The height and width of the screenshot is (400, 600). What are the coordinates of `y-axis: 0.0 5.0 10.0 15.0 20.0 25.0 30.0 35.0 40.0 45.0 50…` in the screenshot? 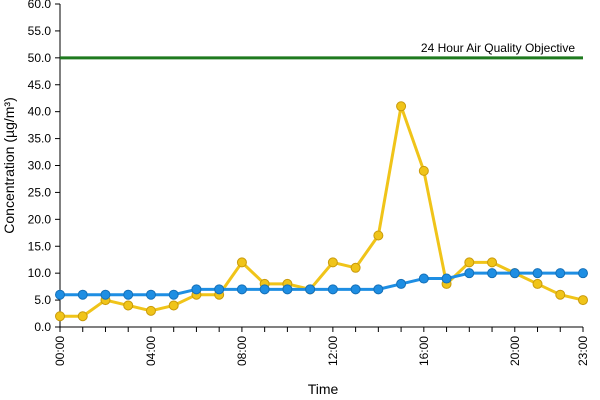 It's located at (44, 167).